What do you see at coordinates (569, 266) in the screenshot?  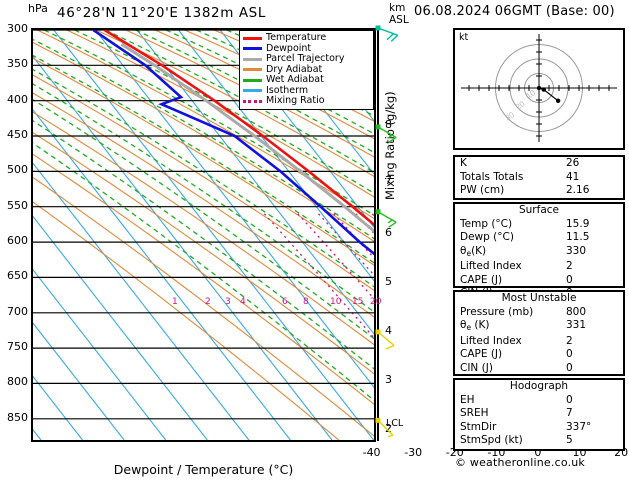 I see `table-row-value: 2` at bounding box center [569, 266].